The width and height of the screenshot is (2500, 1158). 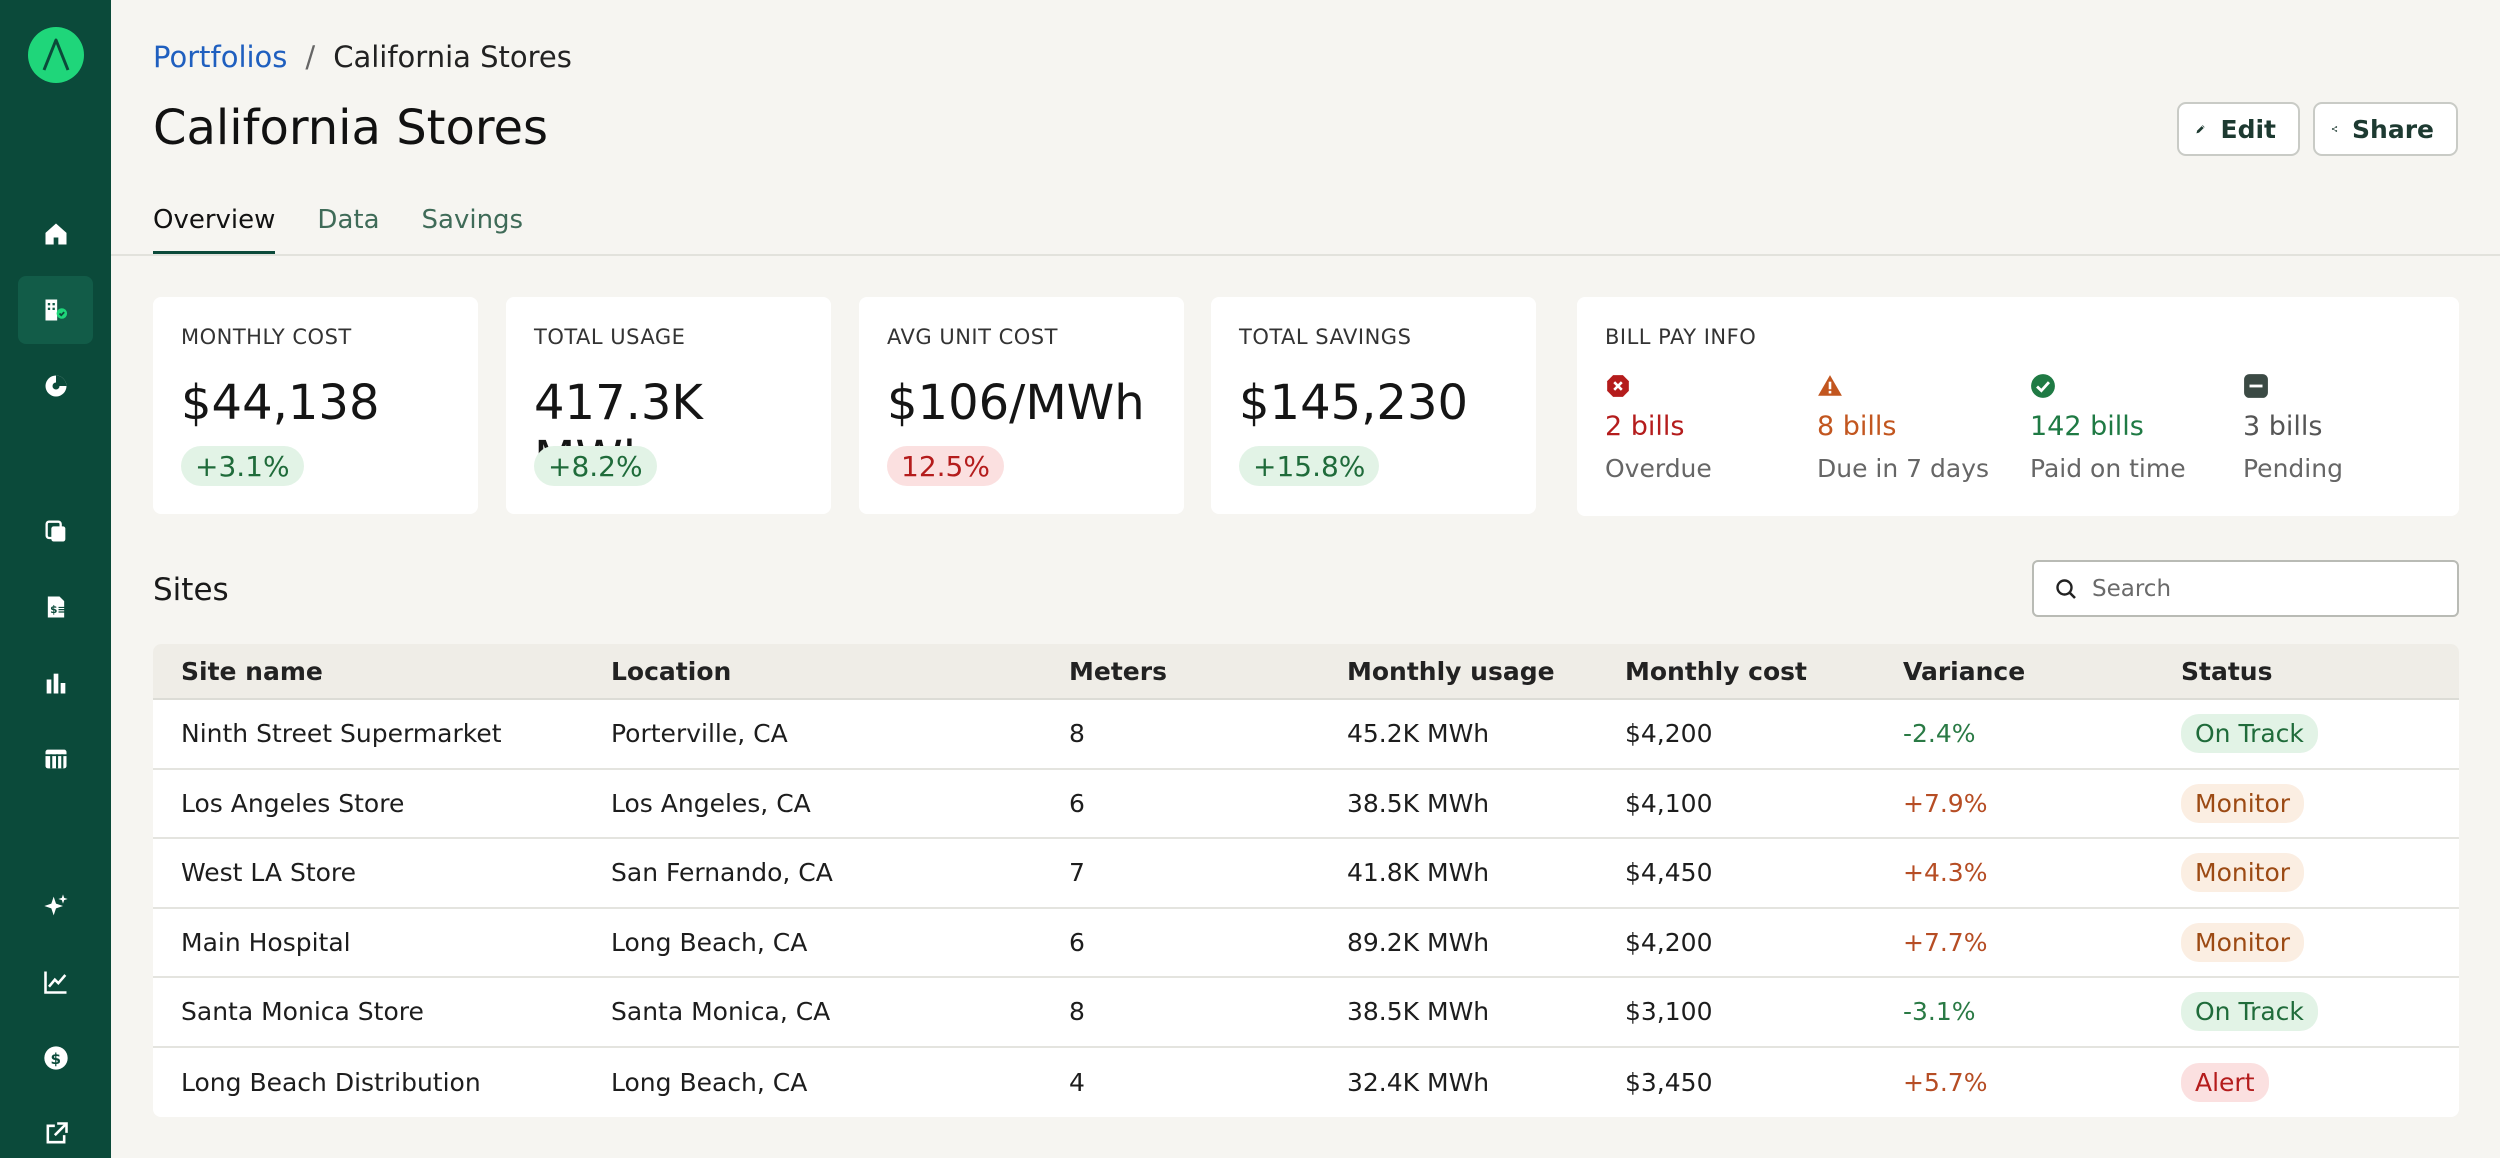 I want to click on sidebar-item-external, so click(x=55, y=1129).